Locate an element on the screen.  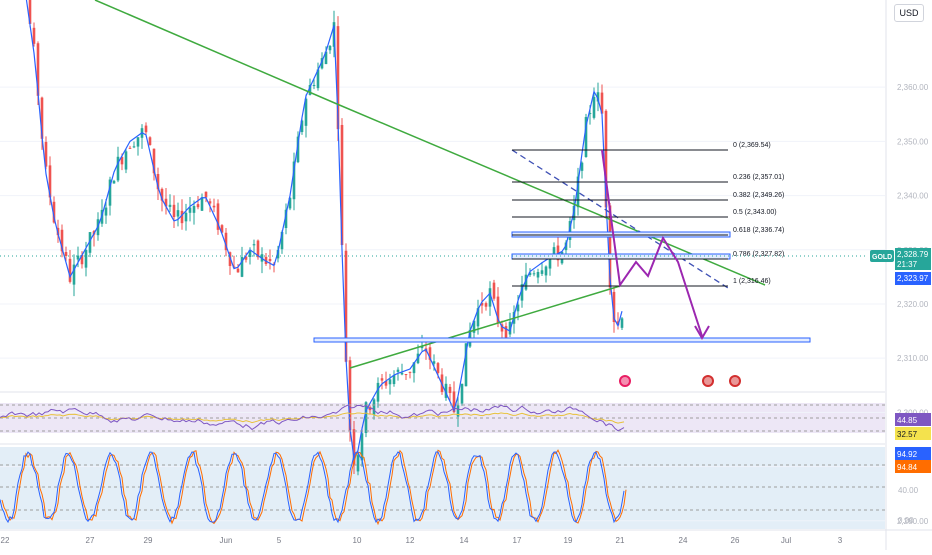
time-axis-label: 17 is located at coordinates (517, 540).